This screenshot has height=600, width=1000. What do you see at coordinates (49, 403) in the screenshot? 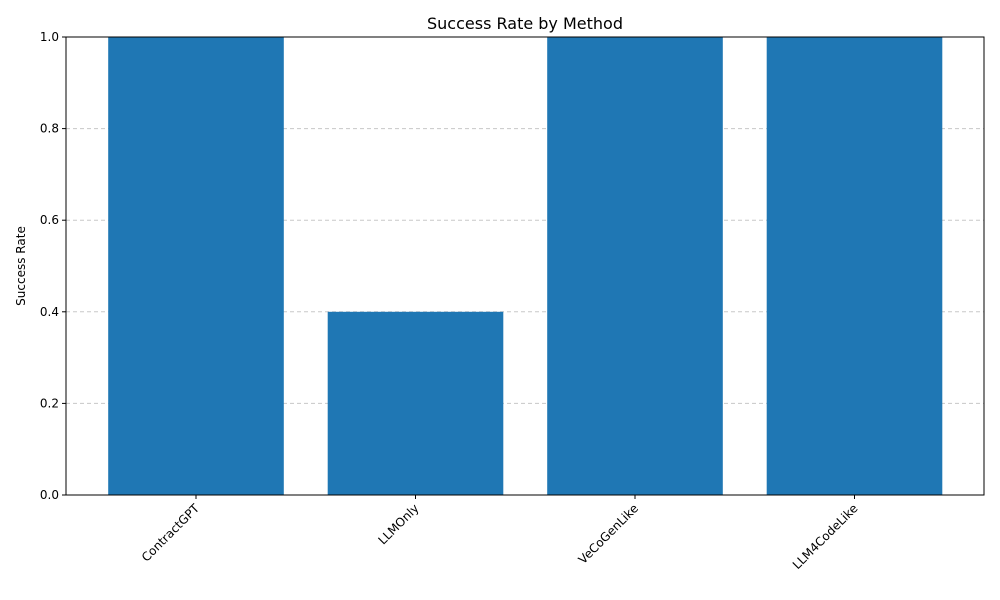
I see `y-tick-label: 0.2` at bounding box center [49, 403].